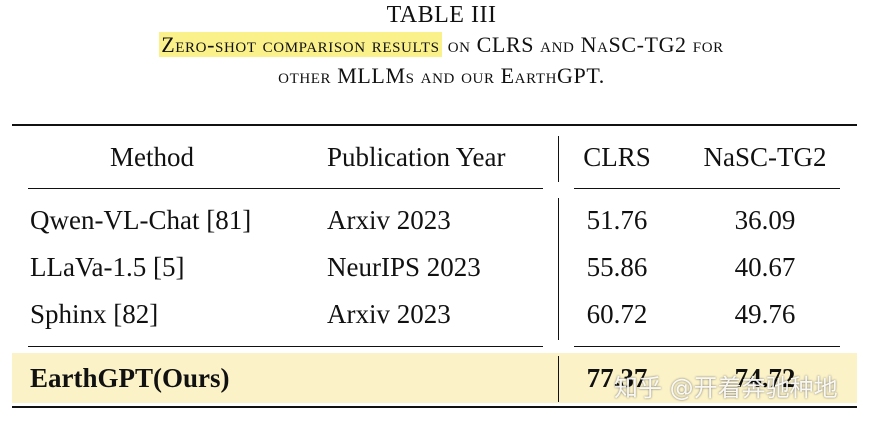 The height and width of the screenshot is (425, 883). I want to click on header-nasc-tg2: NaSC-TG2, so click(765, 157).